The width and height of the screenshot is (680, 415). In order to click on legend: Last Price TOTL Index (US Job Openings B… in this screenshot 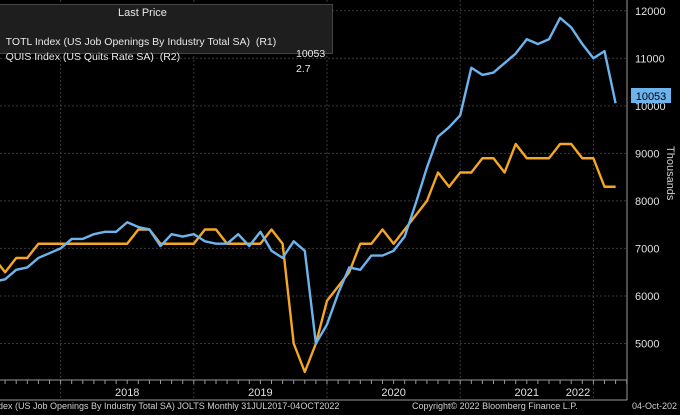, I will do `click(166, 39)`.